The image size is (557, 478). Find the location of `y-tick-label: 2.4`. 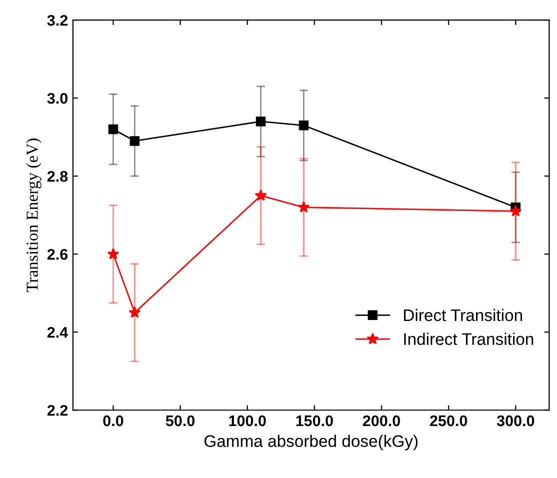

y-tick-label: 2.4 is located at coordinates (57, 332).